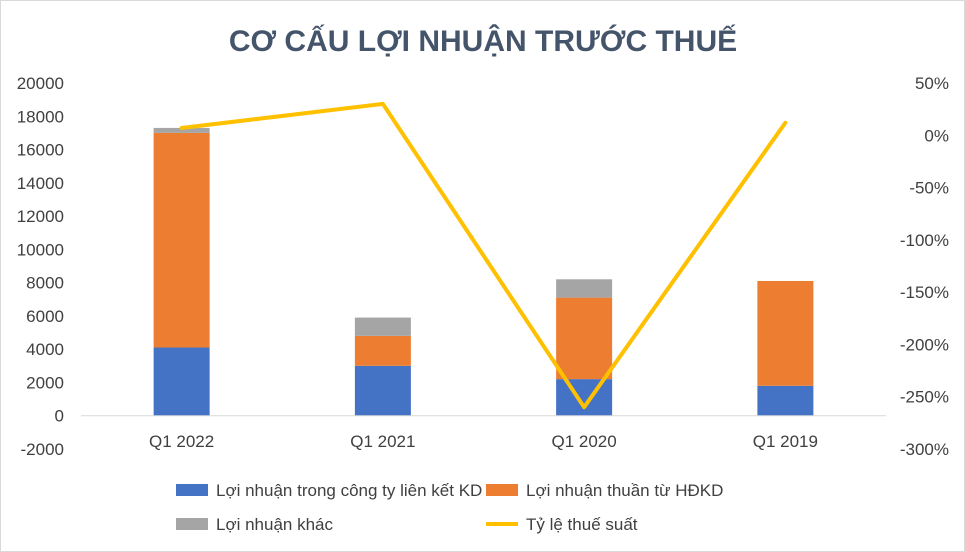  I want to click on category-label-q1-2020: Q1 2020, so click(584, 441).